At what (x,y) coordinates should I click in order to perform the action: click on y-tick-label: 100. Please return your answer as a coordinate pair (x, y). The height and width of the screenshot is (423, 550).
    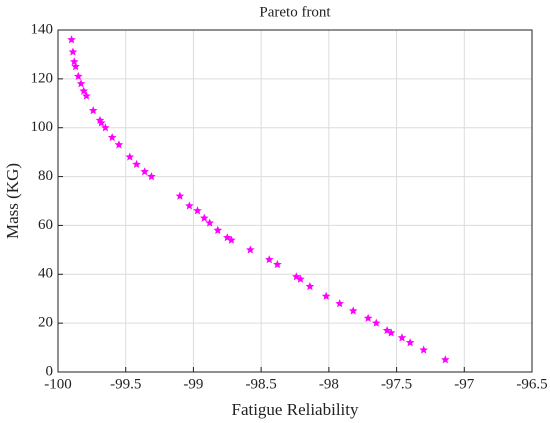
    Looking at the image, I should click on (42, 127).